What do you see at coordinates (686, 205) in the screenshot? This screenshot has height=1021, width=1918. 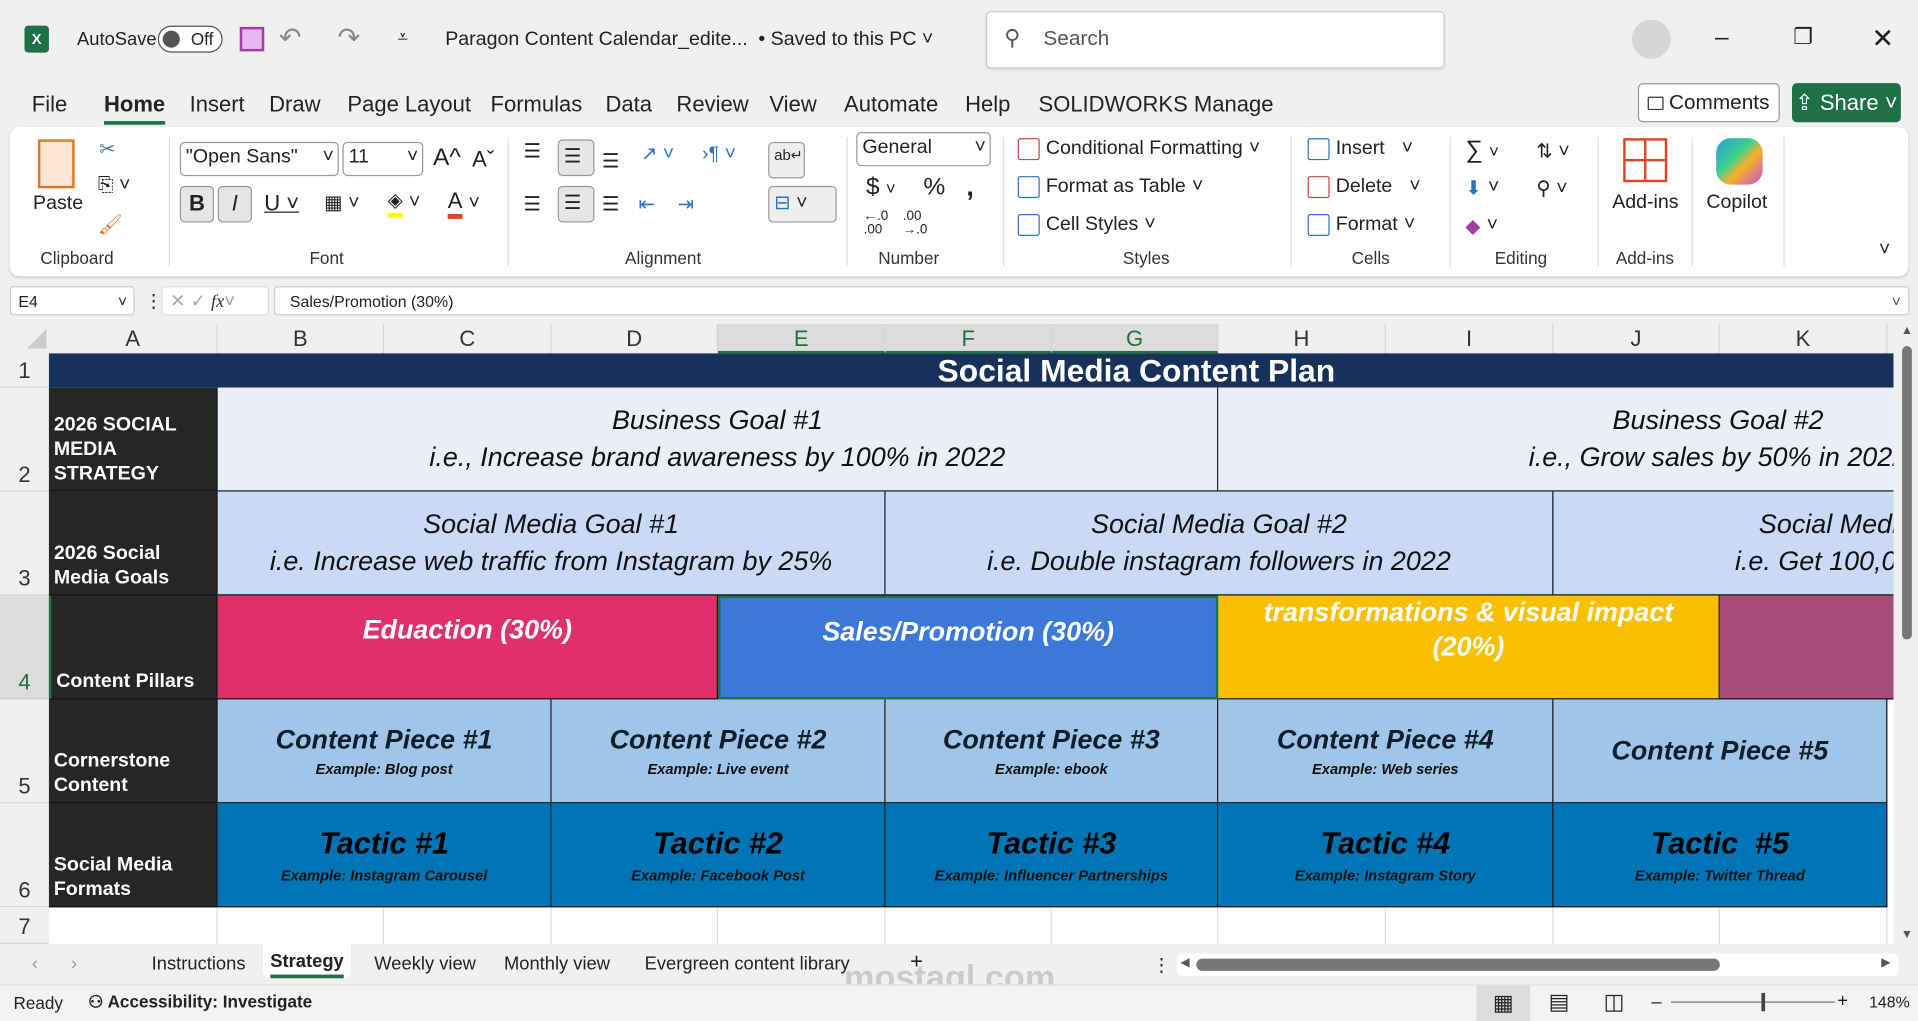 I see `increase-indent-icon: ⇥` at bounding box center [686, 205].